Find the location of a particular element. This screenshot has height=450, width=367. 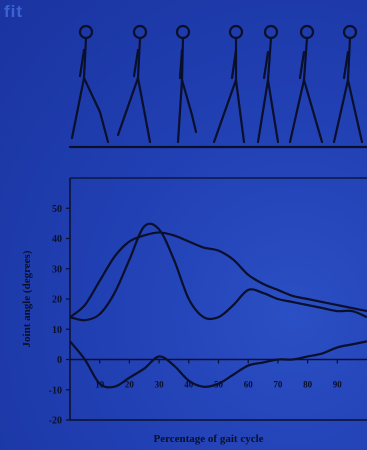

y-tick-label: -10 is located at coordinates (55, 390).